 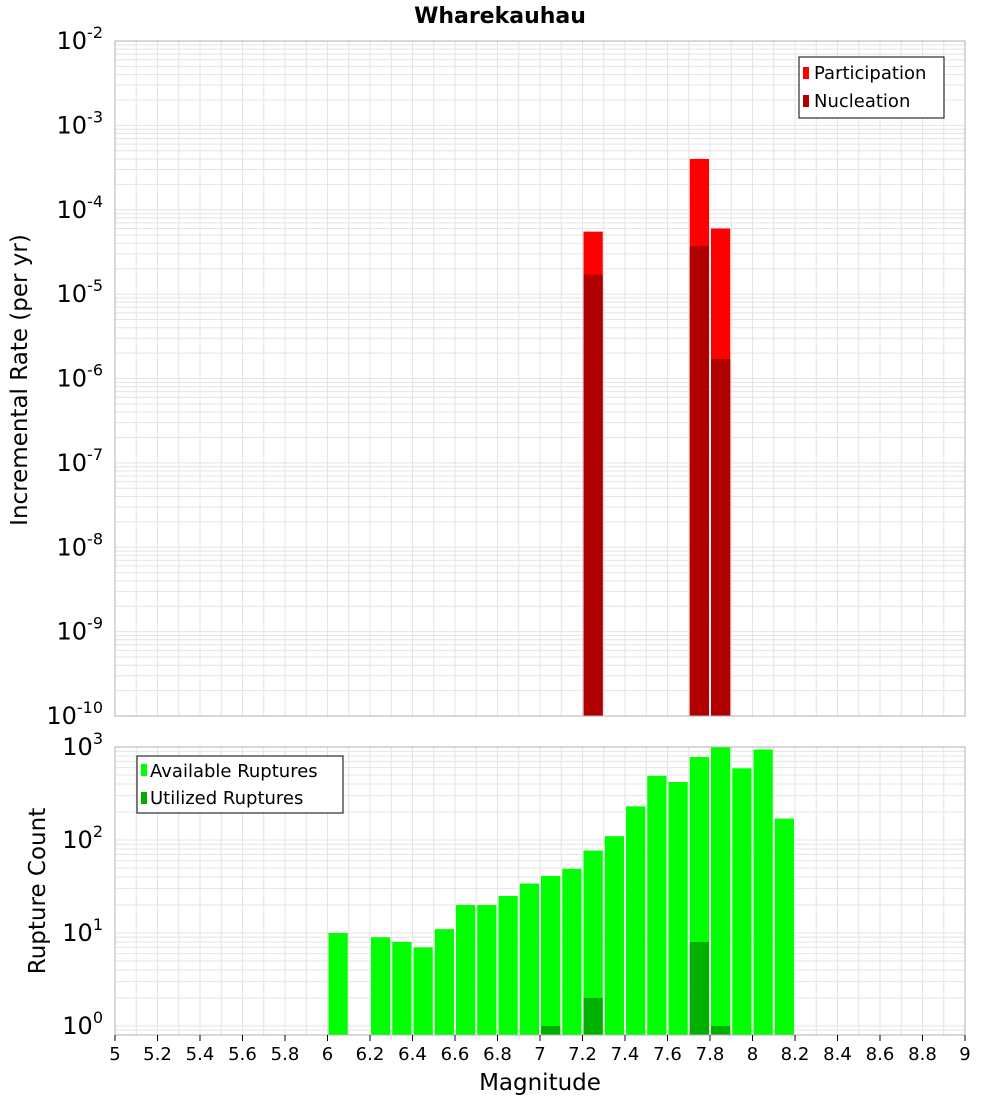 What do you see at coordinates (82, 1024) in the screenshot?
I see `y-tick-label: 10⁰` at bounding box center [82, 1024].